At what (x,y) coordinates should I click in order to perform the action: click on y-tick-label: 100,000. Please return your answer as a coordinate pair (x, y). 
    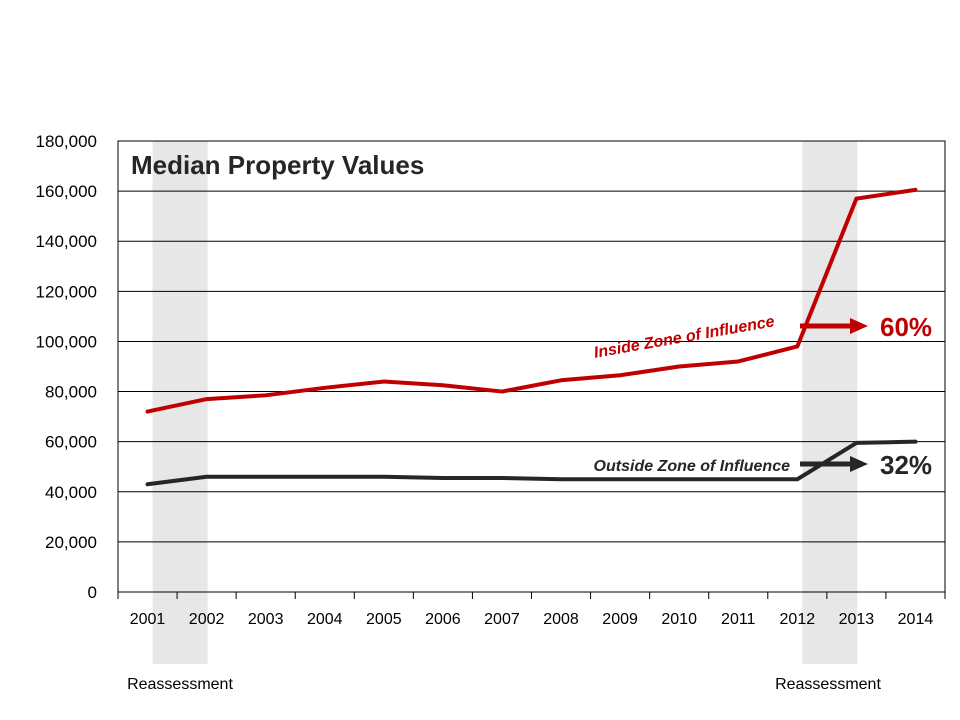
    Looking at the image, I should click on (66, 341).